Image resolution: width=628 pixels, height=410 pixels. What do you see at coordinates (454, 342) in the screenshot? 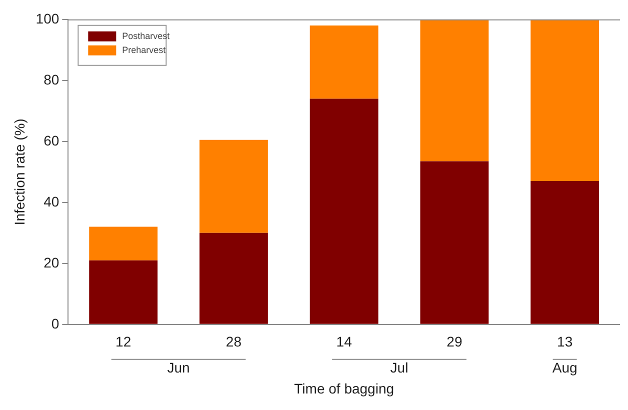
I see `x-tick-label: 29` at bounding box center [454, 342].